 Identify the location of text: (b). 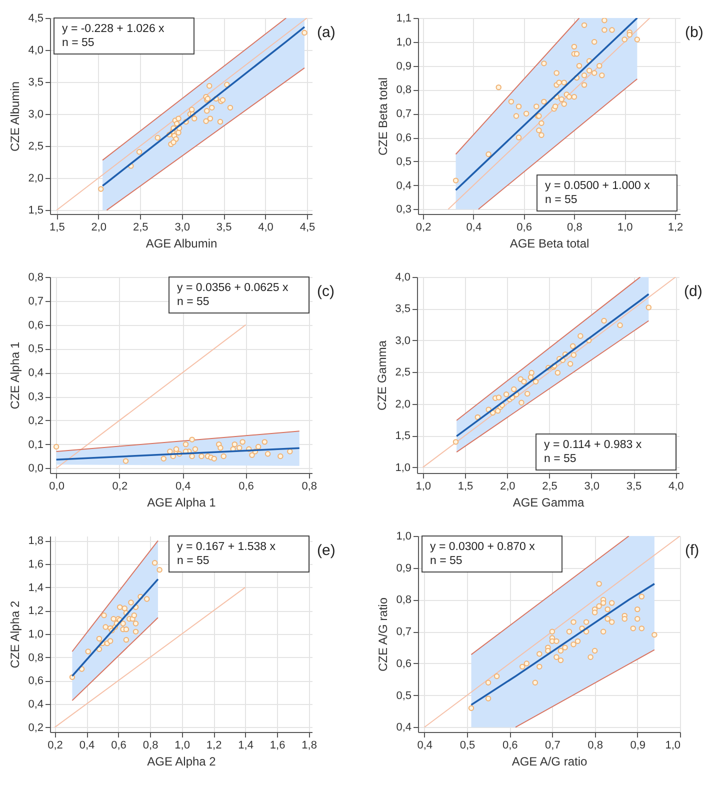
(694, 32).